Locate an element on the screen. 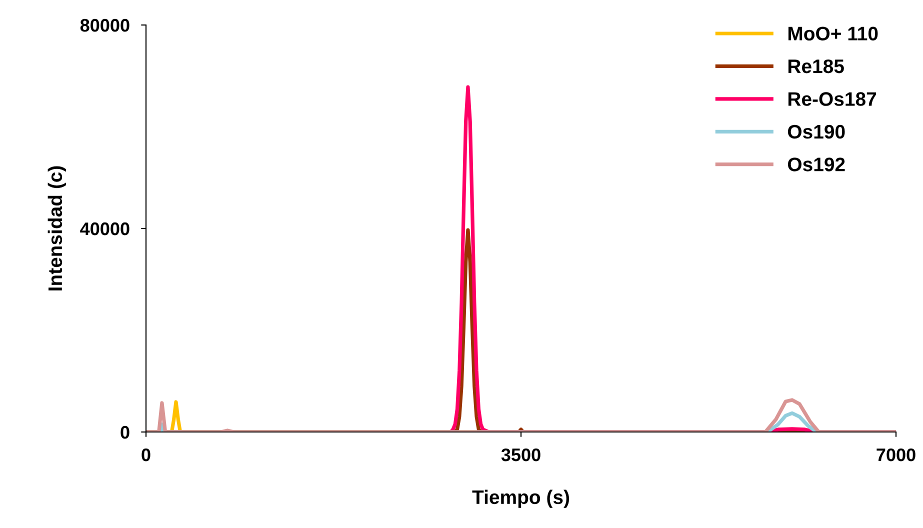  legend-label: Re185 is located at coordinates (816, 66).